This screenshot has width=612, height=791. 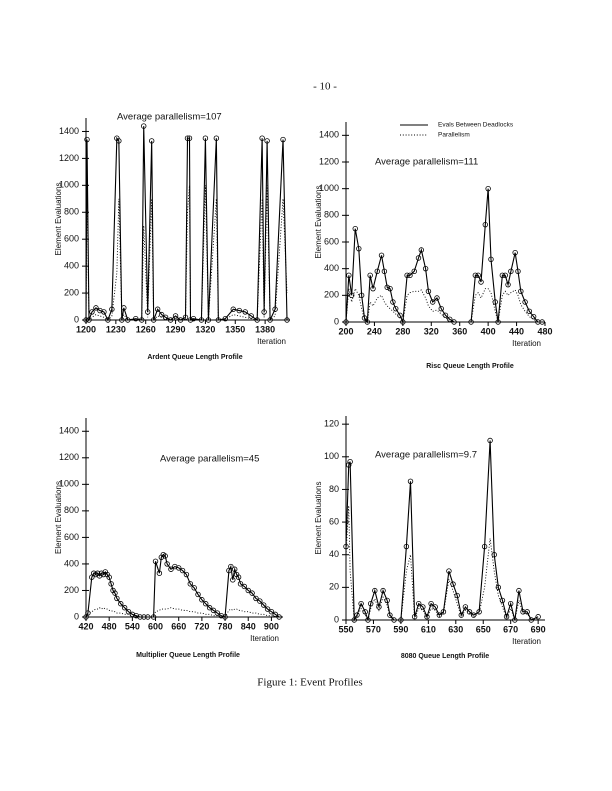 What do you see at coordinates (331, 456) in the screenshot?
I see `y-tick-label: 100` at bounding box center [331, 456].